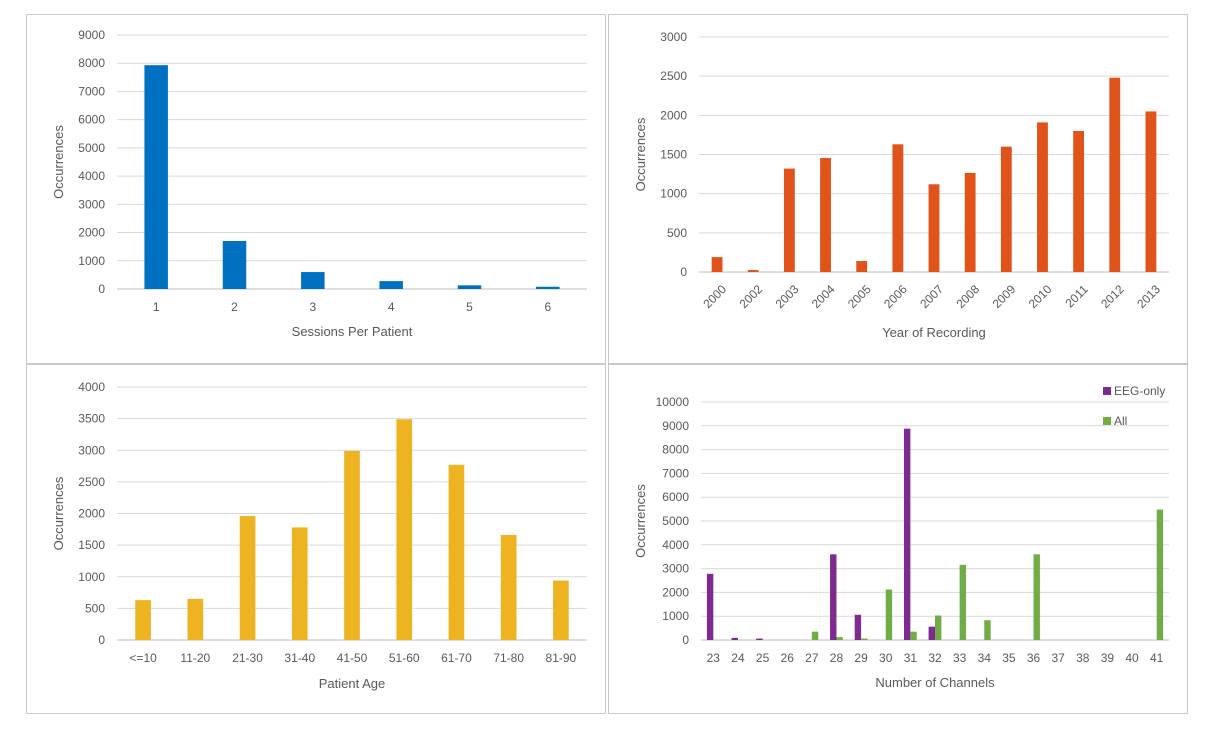  I want to click on x-tick-label: 5, so click(469, 307).